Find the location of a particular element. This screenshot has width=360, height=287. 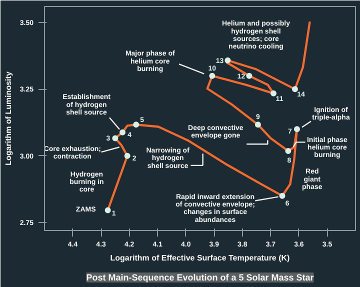

x-axis-title: Logarithm of Effective Surface Temperature (K) is located at coordinates (200, 258).